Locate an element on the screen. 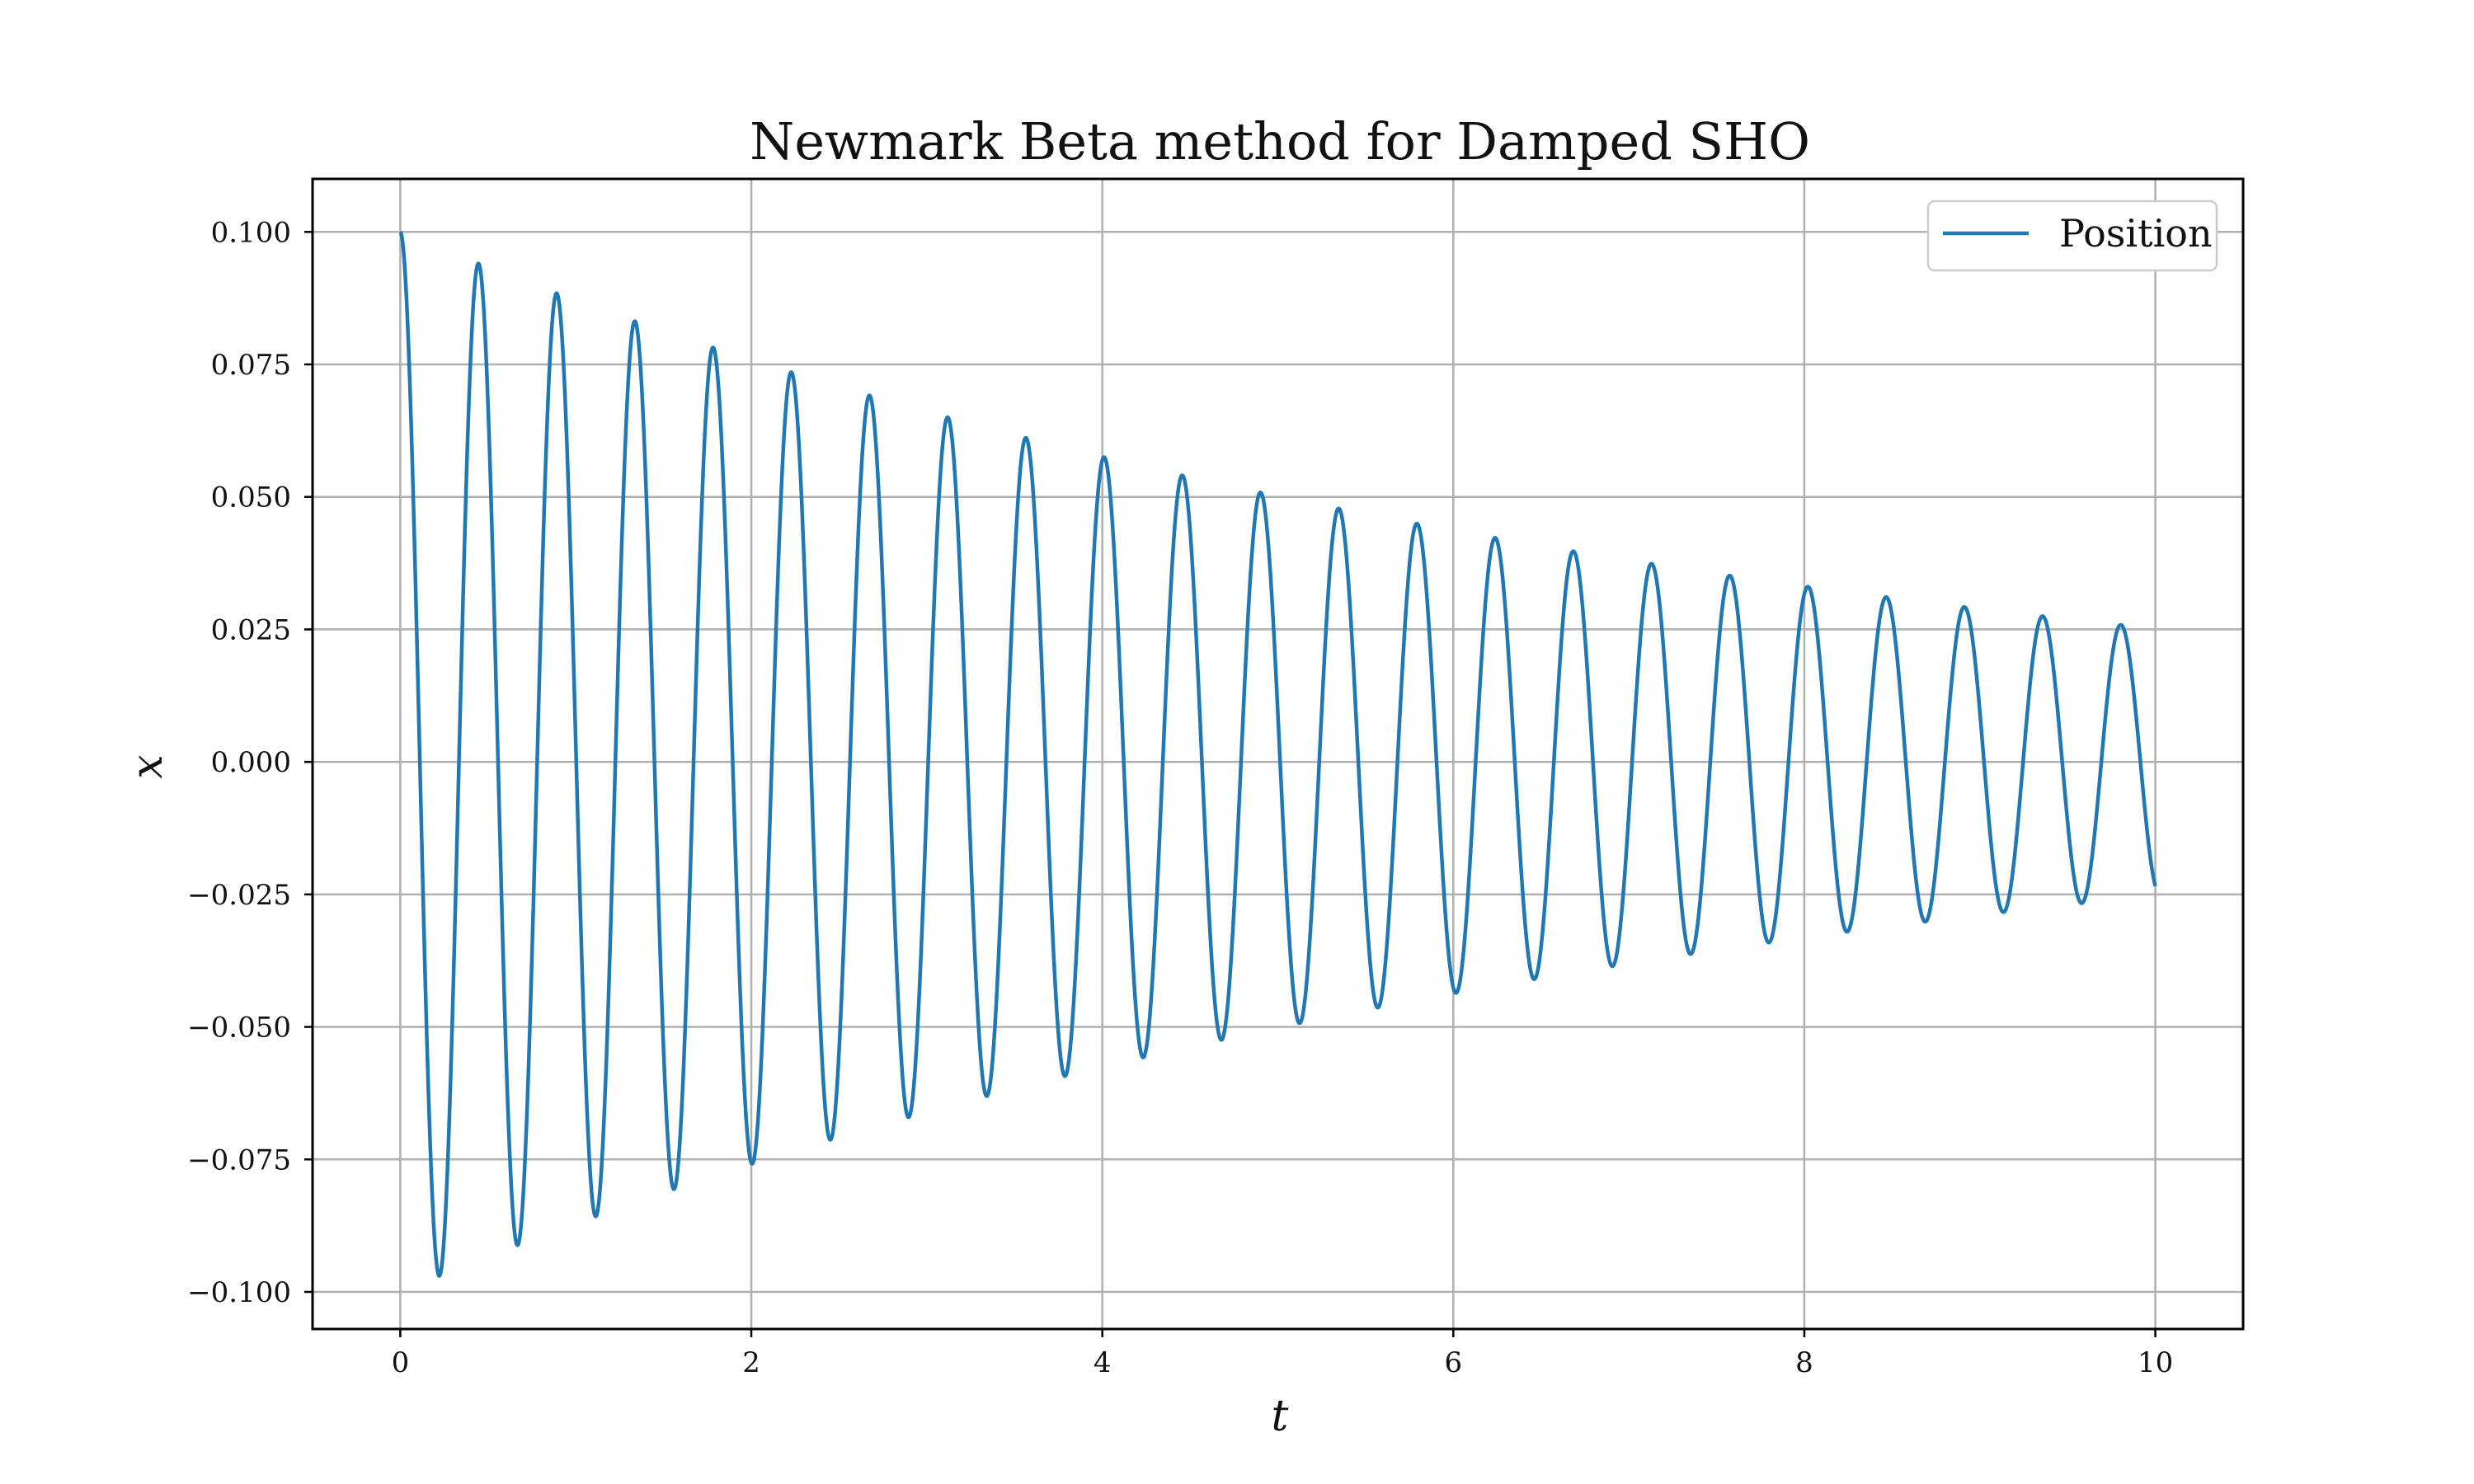 Image resolution: width=2474 pixels, height=1484 pixels. chart-title: Newmark Beta method for Damped SHO is located at coordinates (1280, 141).